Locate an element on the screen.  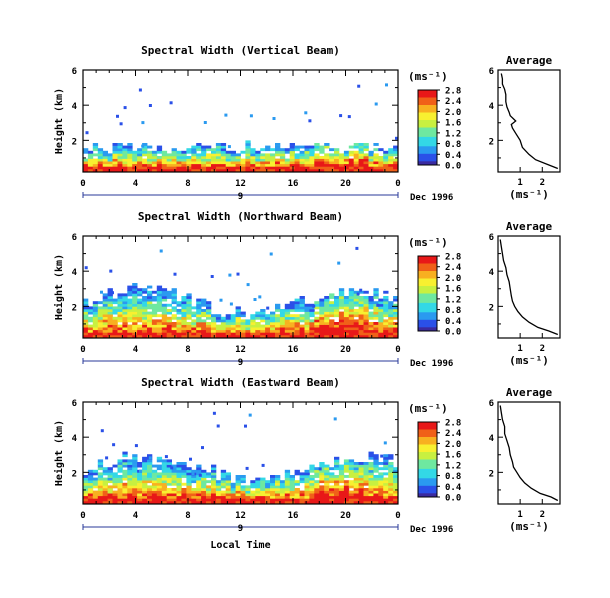
colorbar-tick-label: 0.0 is located at coordinates (453, 333).